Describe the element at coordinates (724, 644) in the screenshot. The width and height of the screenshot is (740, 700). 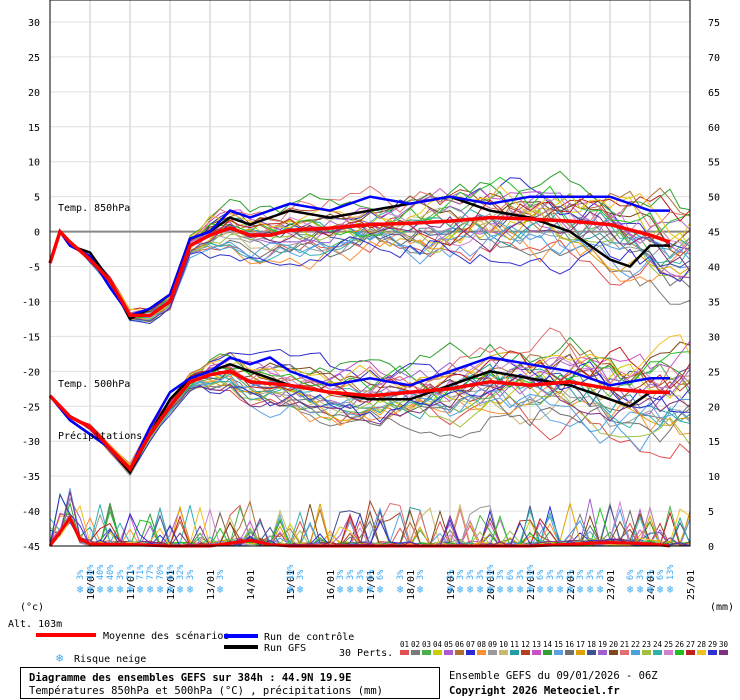
I see `pert-number: 30` at that location.